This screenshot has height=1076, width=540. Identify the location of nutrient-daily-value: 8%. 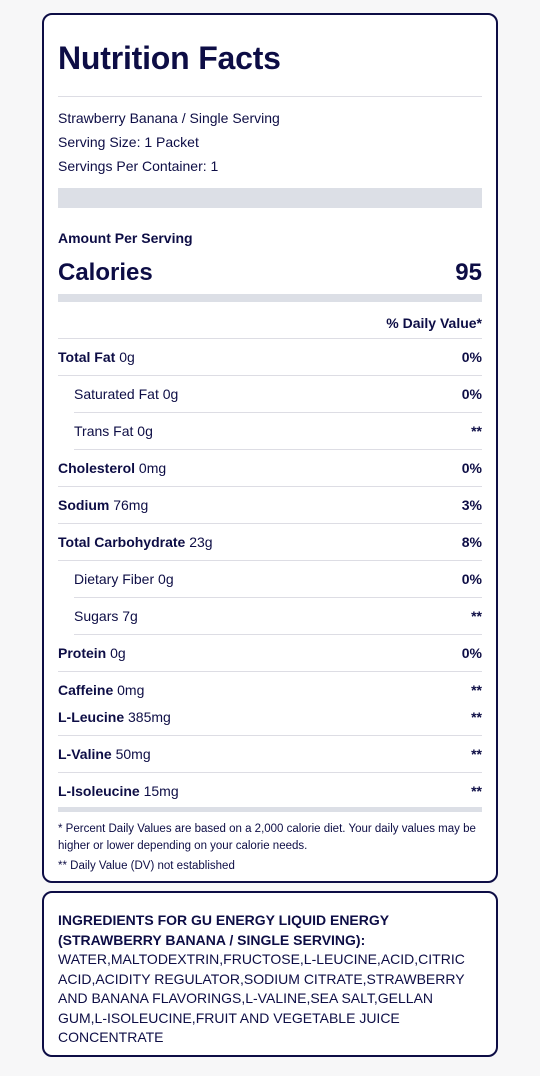
(471, 542).